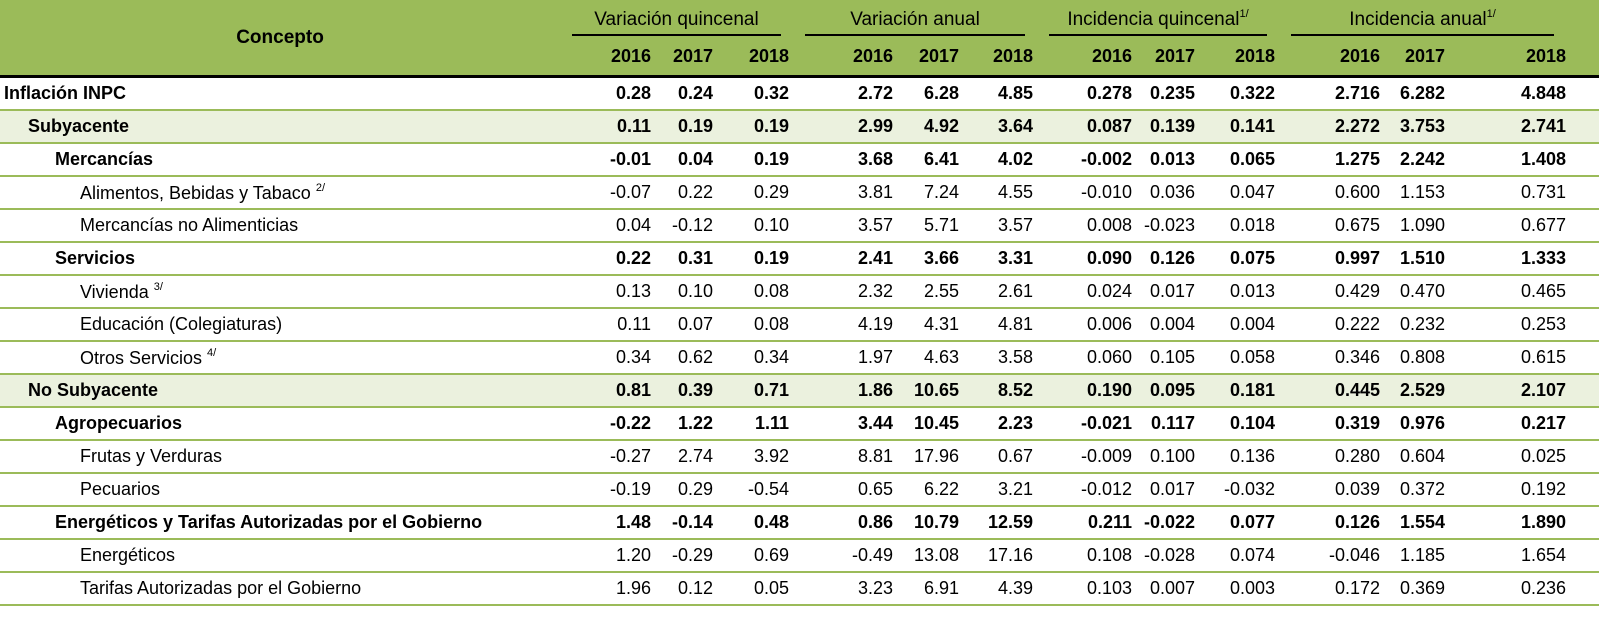 The height and width of the screenshot is (625, 1599). What do you see at coordinates (845, 193) in the screenshot?
I see `value-cell: 3.81` at bounding box center [845, 193].